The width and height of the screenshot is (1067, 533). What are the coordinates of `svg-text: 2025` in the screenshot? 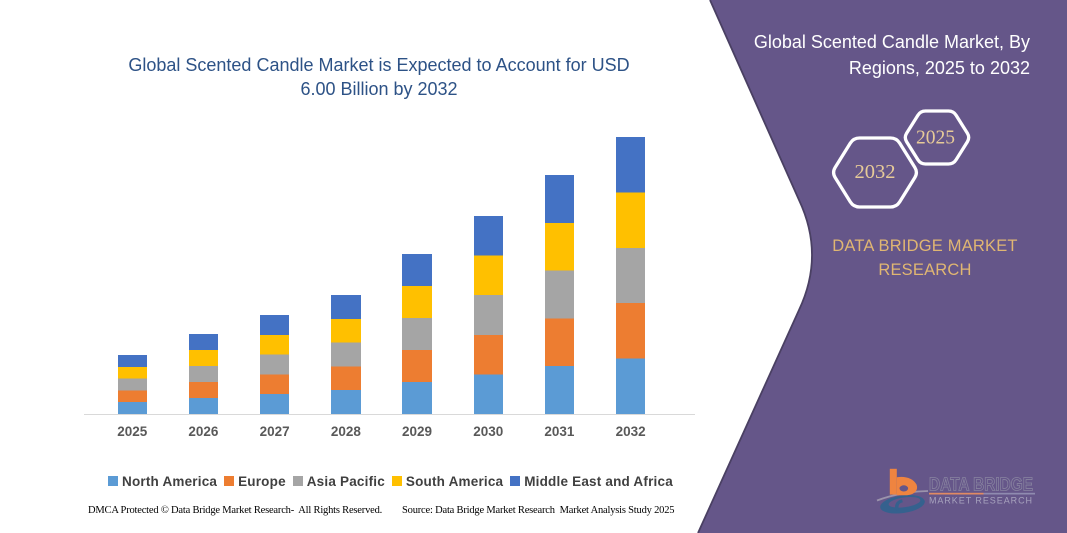 It's located at (935, 138).